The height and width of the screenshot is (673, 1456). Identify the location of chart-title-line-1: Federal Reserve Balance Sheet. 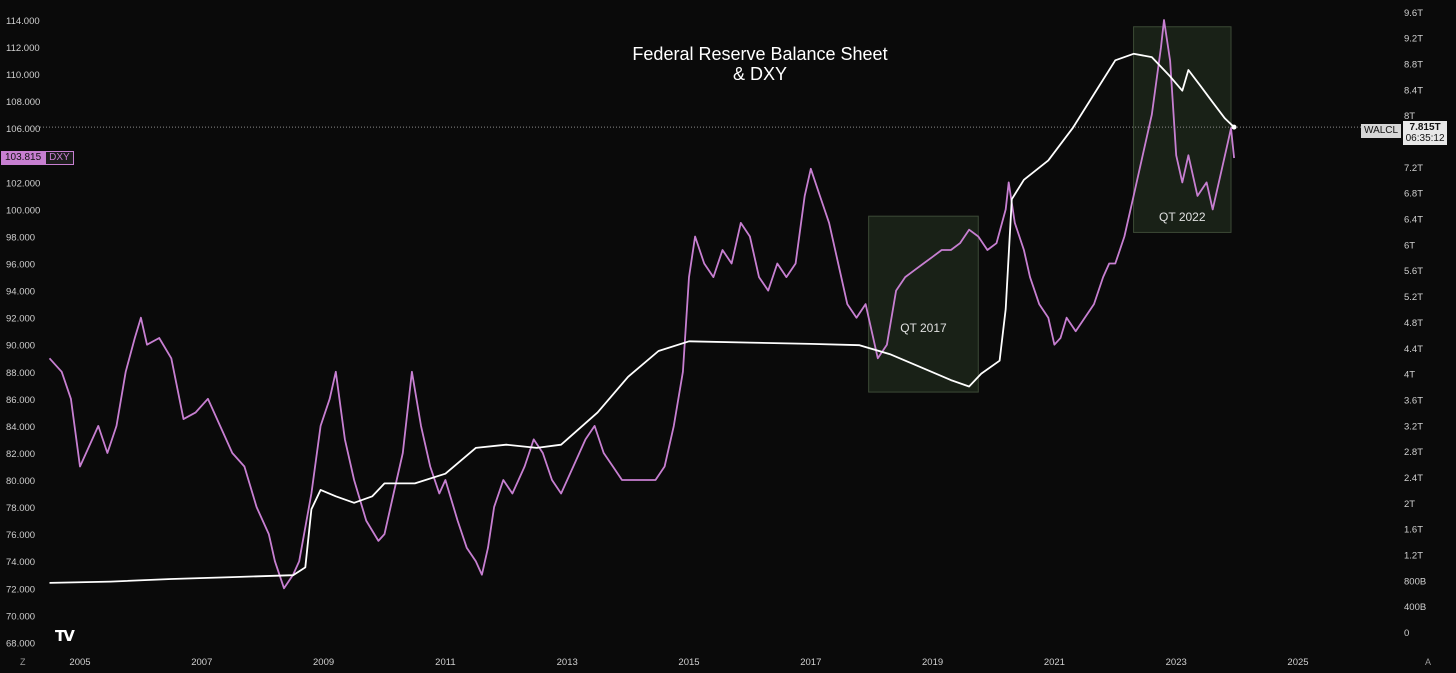
(760, 54).